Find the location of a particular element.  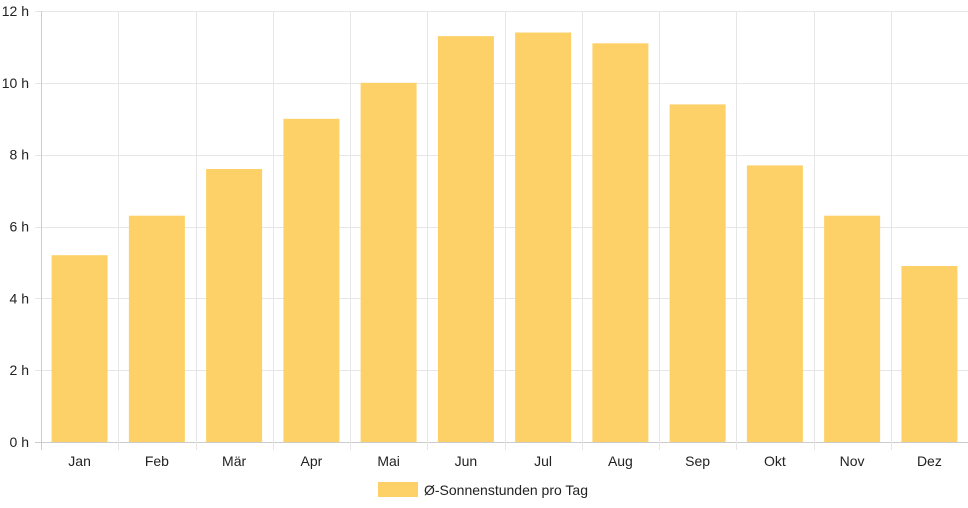

x-tick-label: Dez is located at coordinates (929, 461).